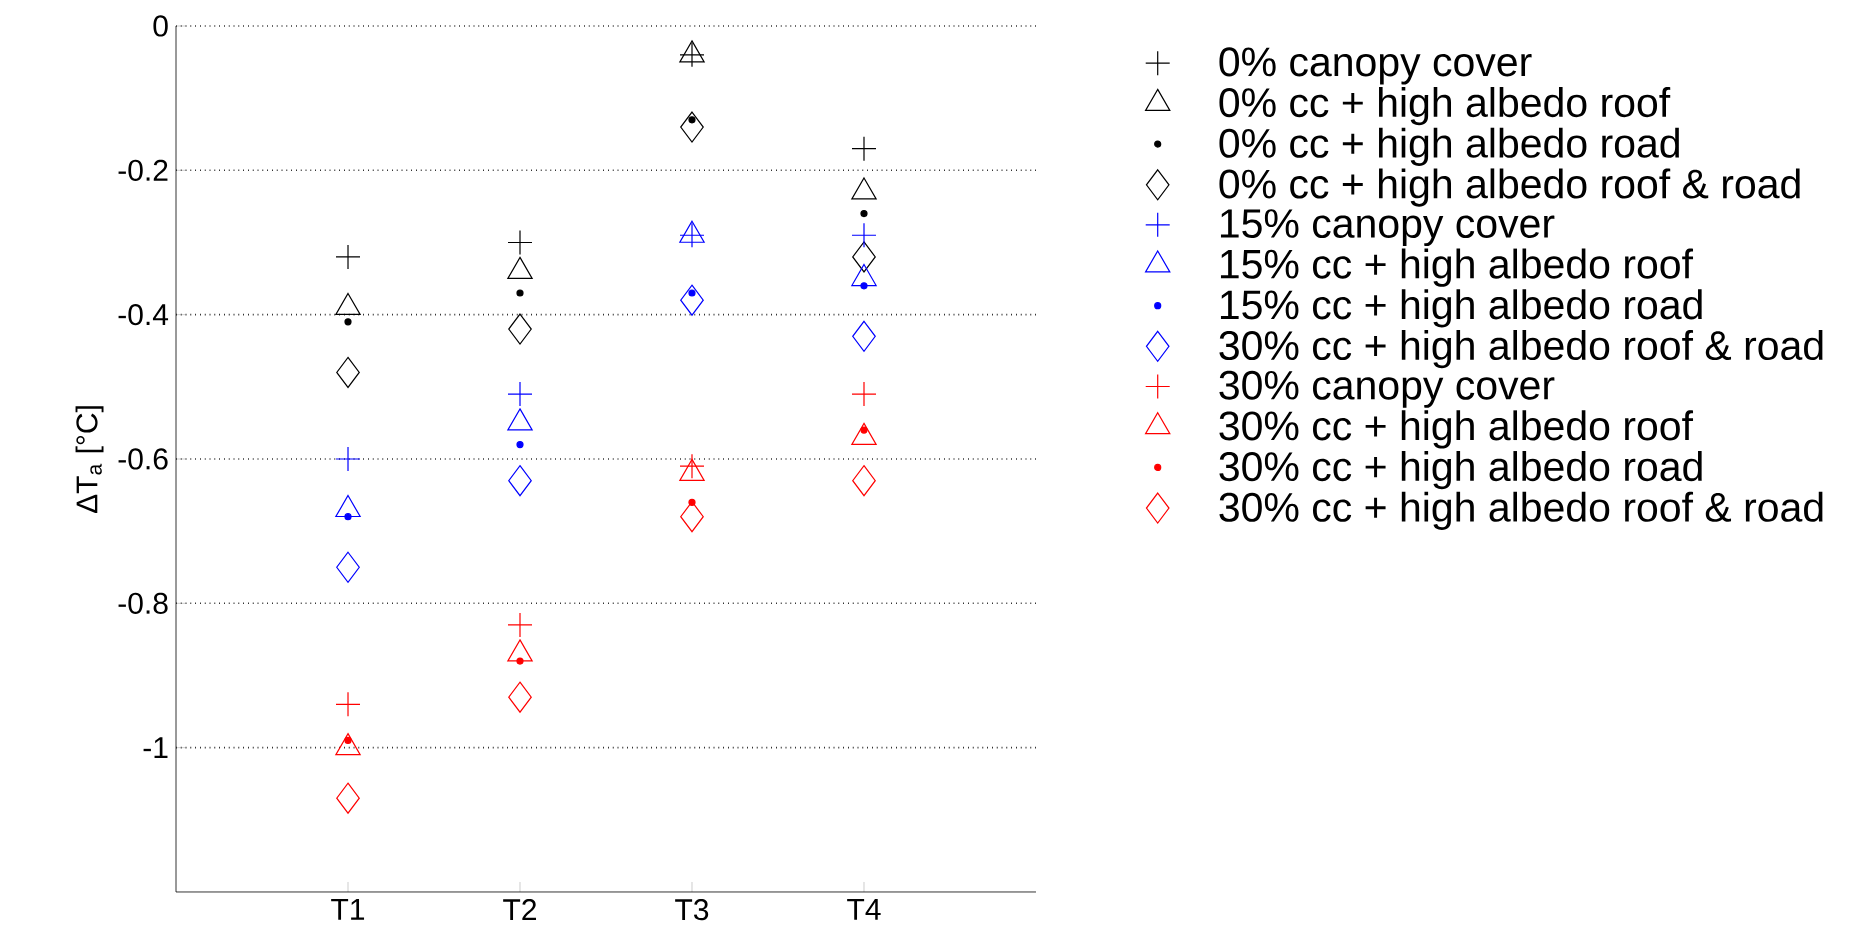 Image resolution: width=1849 pixels, height=947 pixels. I want to click on legend-label: 0% cc + high albedo roof, so click(1445, 106).